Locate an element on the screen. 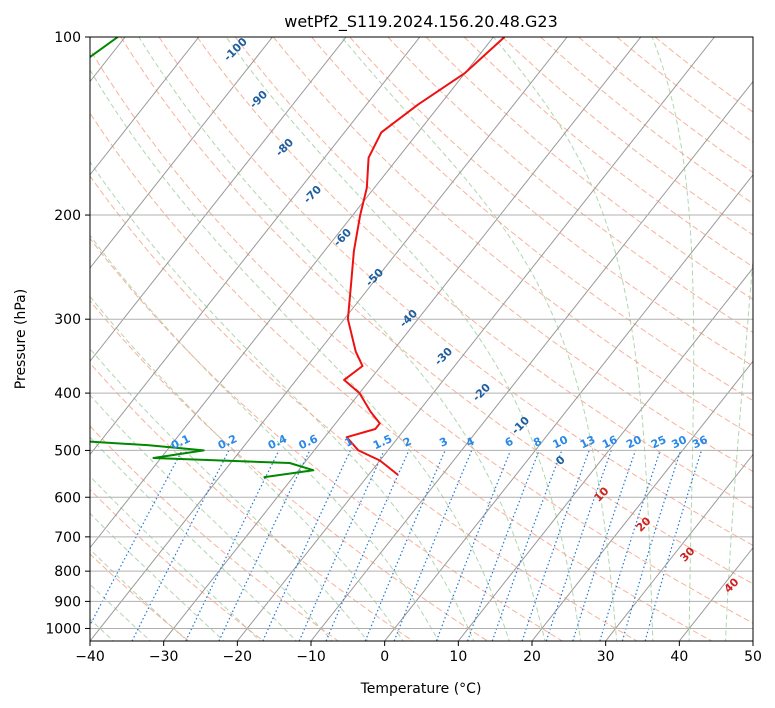 This screenshot has height=708, width=775. temperature-profile is located at coordinates (424, 256).